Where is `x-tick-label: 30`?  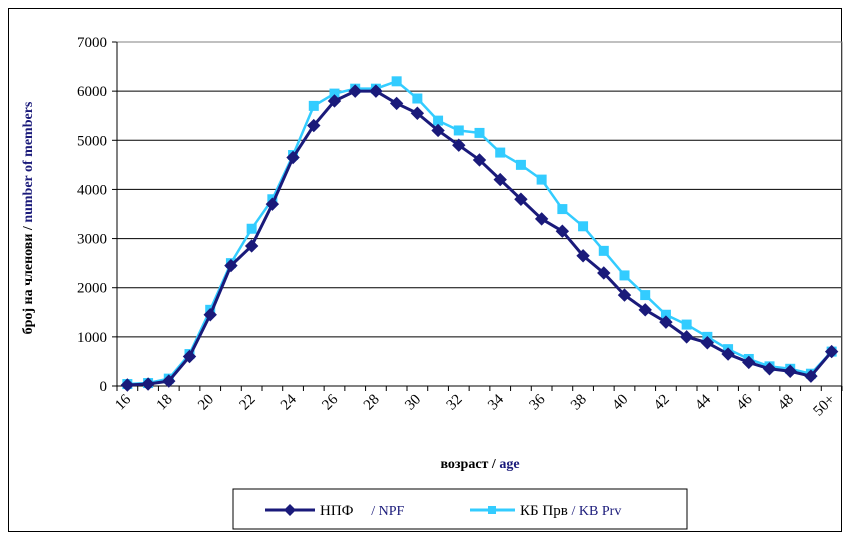 x-tick-label: 30 is located at coordinates (413, 403).